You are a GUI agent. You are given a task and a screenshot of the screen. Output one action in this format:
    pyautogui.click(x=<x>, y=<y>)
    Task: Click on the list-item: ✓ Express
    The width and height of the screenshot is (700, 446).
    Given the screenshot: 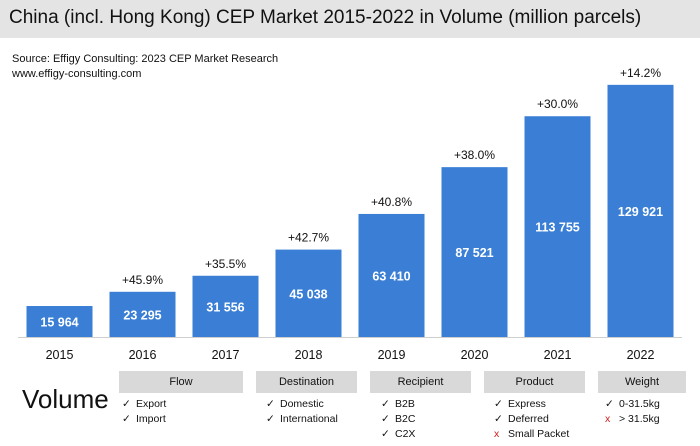 What is the action you would take?
    pyautogui.click(x=531, y=404)
    